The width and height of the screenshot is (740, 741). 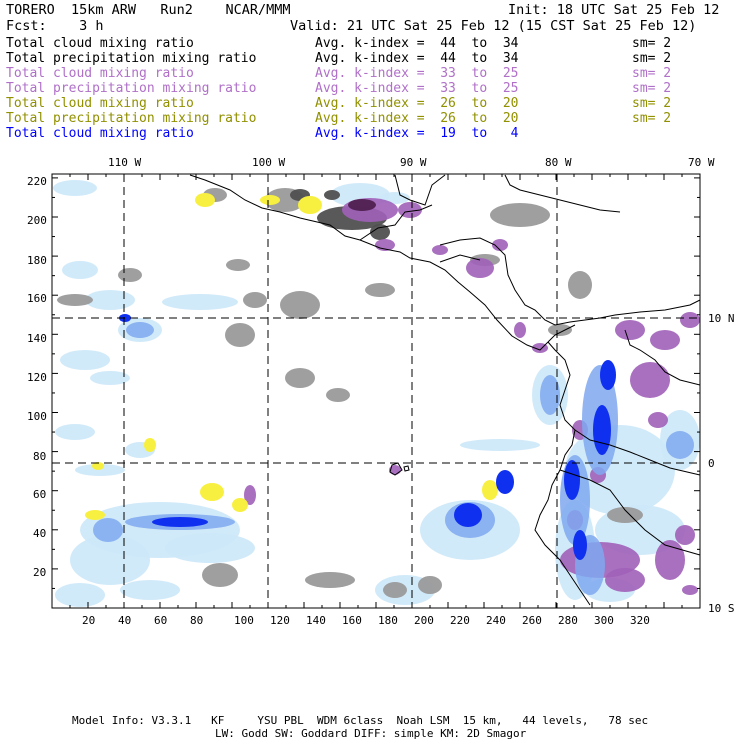 What do you see at coordinates (558, 162) in the screenshot?
I see `lon-label: 80 W` at bounding box center [558, 162].